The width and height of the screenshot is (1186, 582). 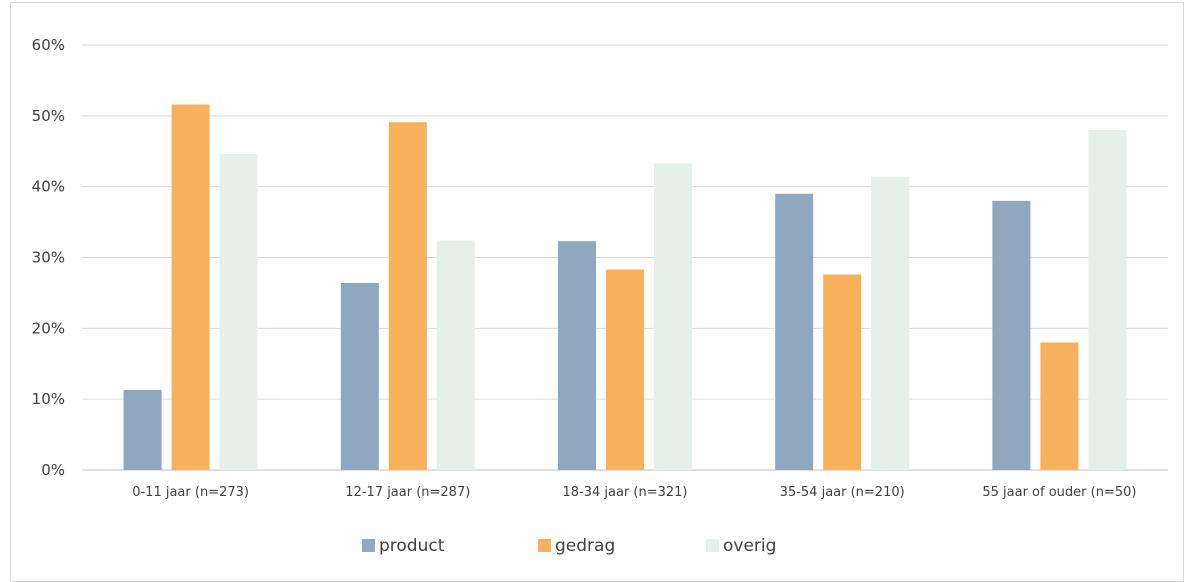 I want to click on legend-item-gedrag: gedrag, so click(x=576, y=546).